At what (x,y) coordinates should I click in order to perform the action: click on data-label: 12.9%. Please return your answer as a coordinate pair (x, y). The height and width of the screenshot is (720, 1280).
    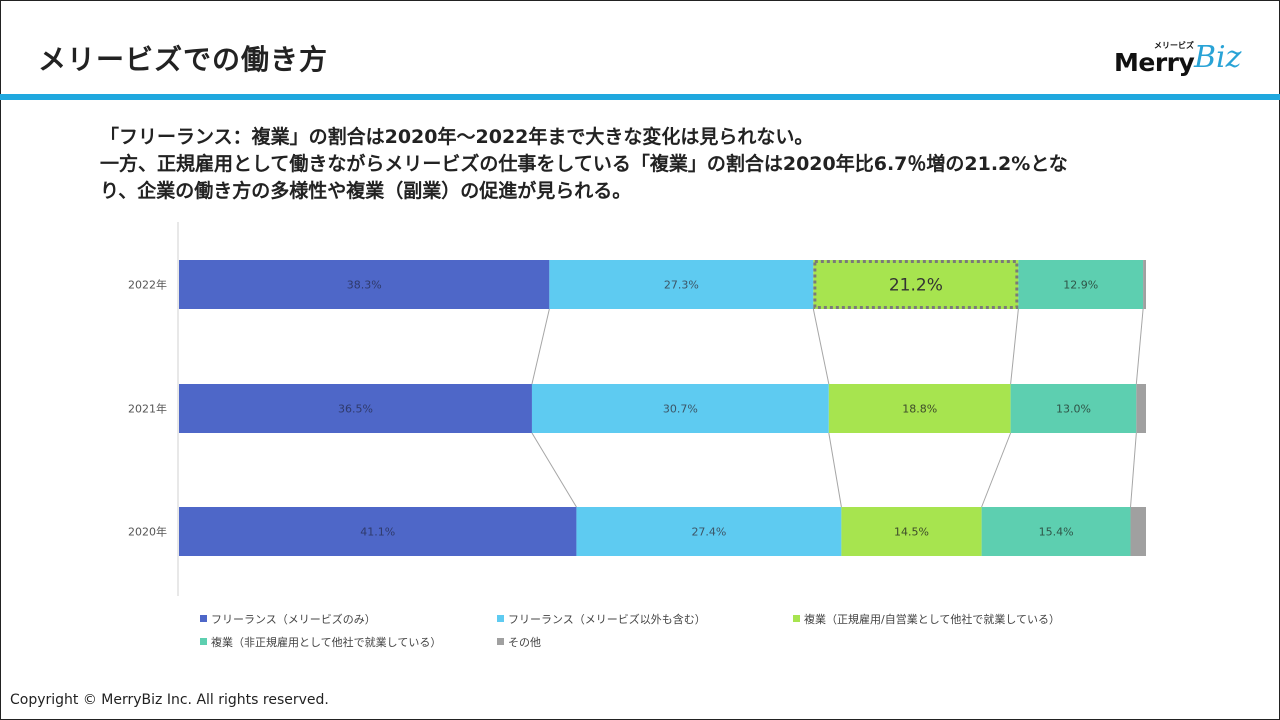
    Looking at the image, I should click on (1080, 285).